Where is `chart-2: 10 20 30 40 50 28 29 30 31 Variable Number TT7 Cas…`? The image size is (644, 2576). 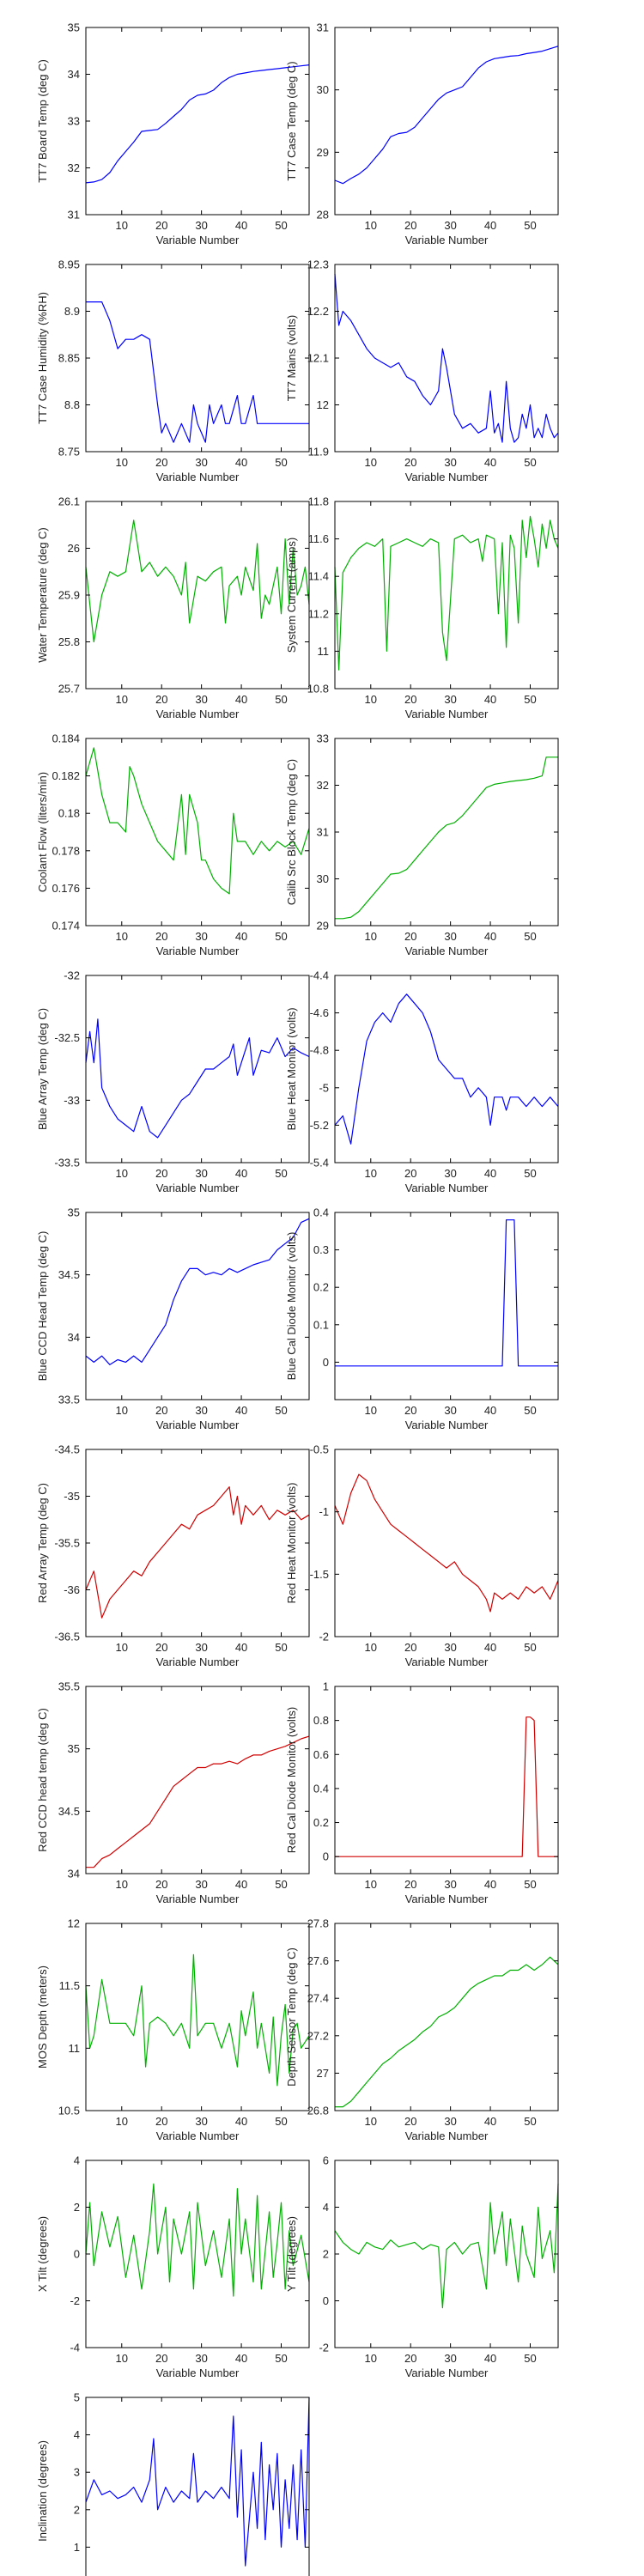
chart-2: 10 20 30 40 50 28 29 30 31 Variable Number TT7 Cas… is located at coordinates (422, 133).